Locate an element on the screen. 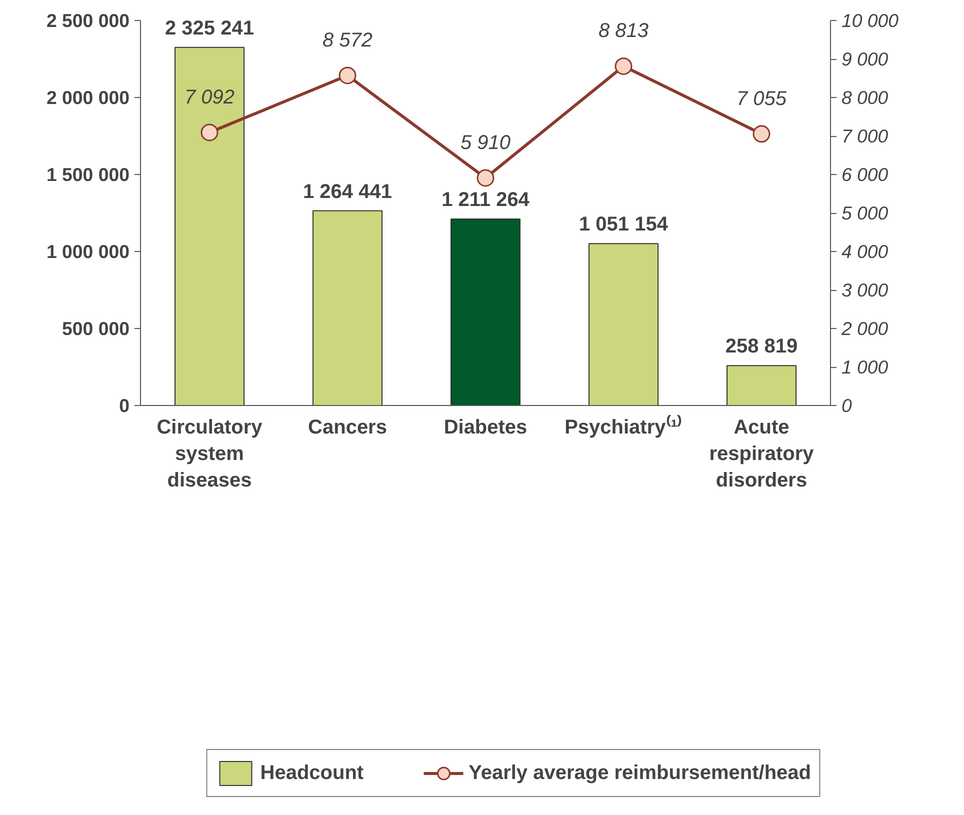  y-tick-label: 1 500 000 is located at coordinates (88, 174).